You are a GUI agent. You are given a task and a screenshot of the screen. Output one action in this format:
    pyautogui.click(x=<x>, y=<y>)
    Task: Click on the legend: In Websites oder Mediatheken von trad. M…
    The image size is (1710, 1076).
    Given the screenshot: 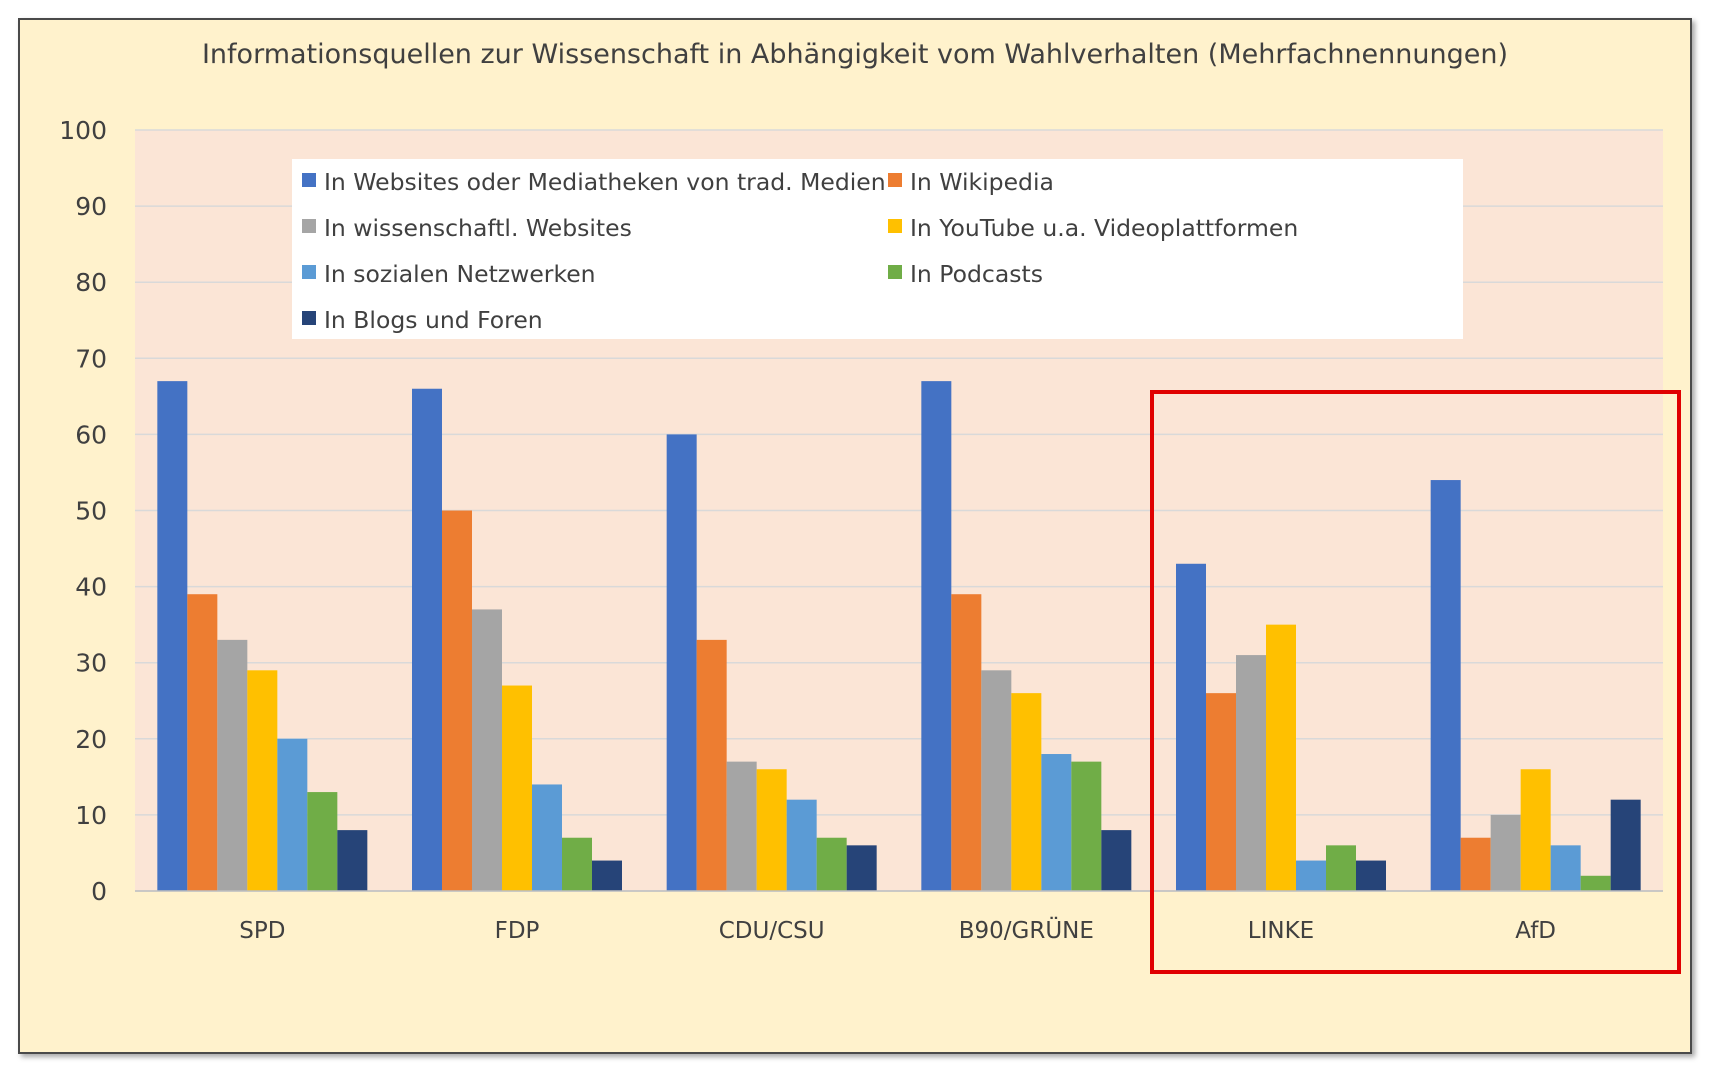 What is the action you would take?
    pyautogui.click(x=877, y=249)
    